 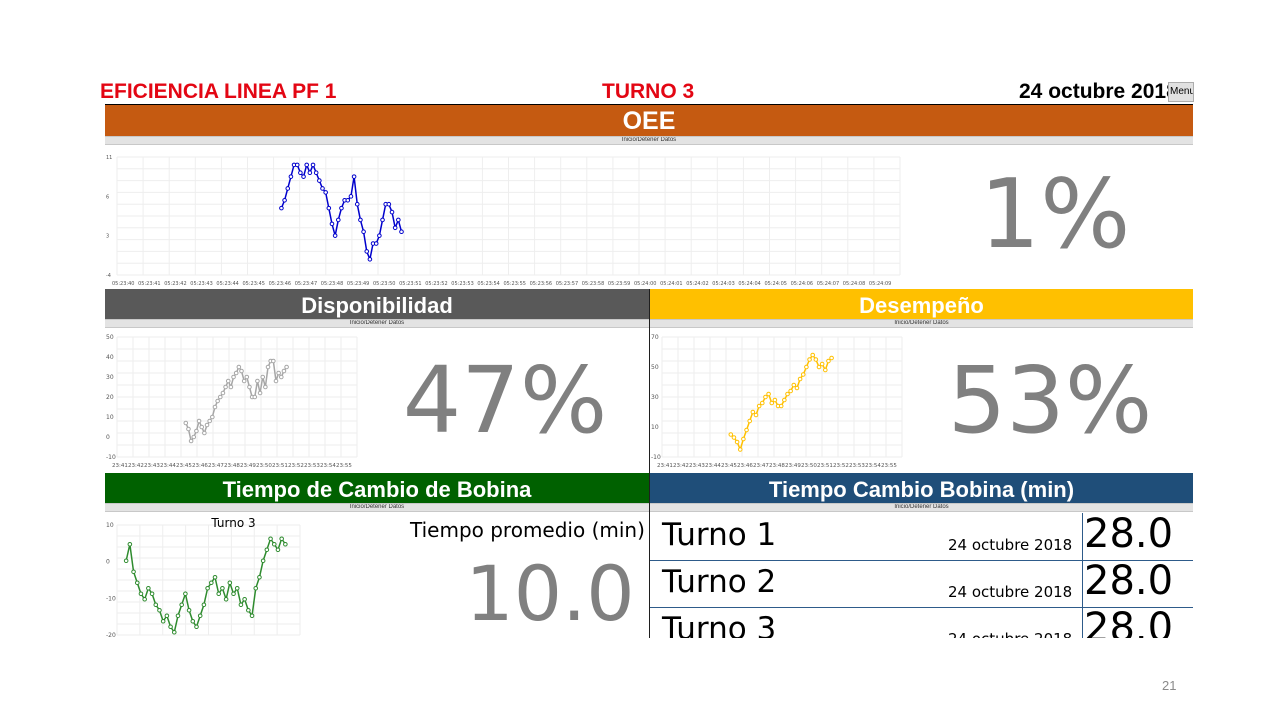 What do you see at coordinates (749, 284) in the screenshot?
I see `x-tick-label: 05:24:04` at bounding box center [749, 284].